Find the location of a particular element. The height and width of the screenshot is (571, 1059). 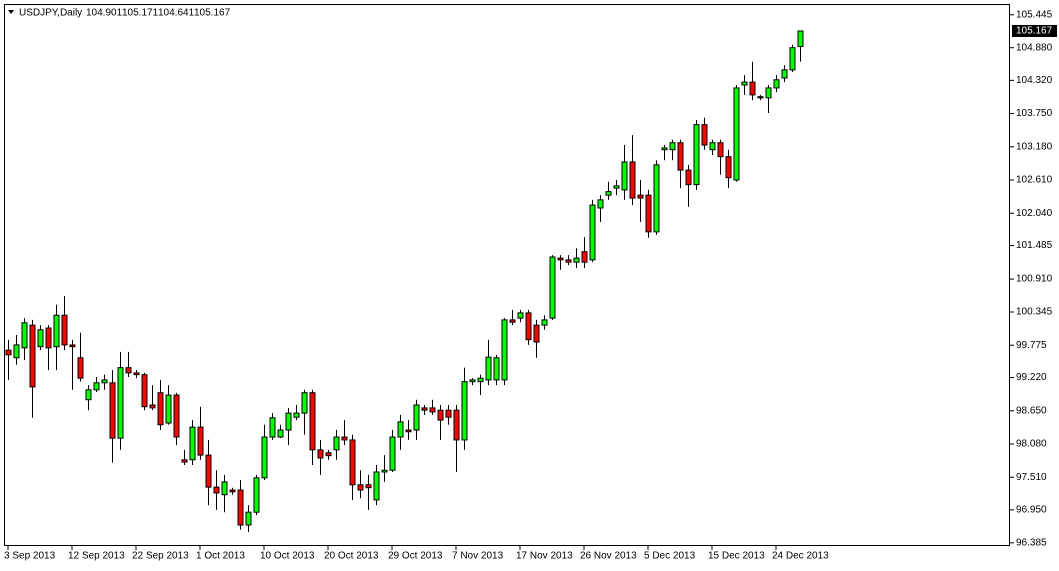

x-tick-label: 20 Oct 2013 is located at coordinates (351, 556).